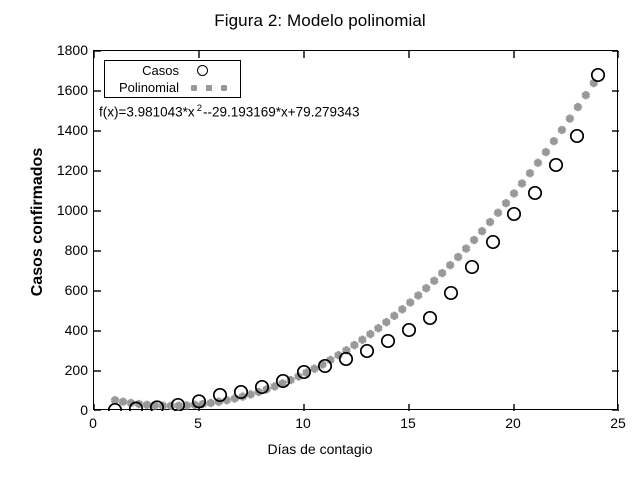 The height and width of the screenshot is (480, 640). Describe the element at coordinates (72, 90) in the screenshot. I see `y-axis-tick-label: 1600` at that location.